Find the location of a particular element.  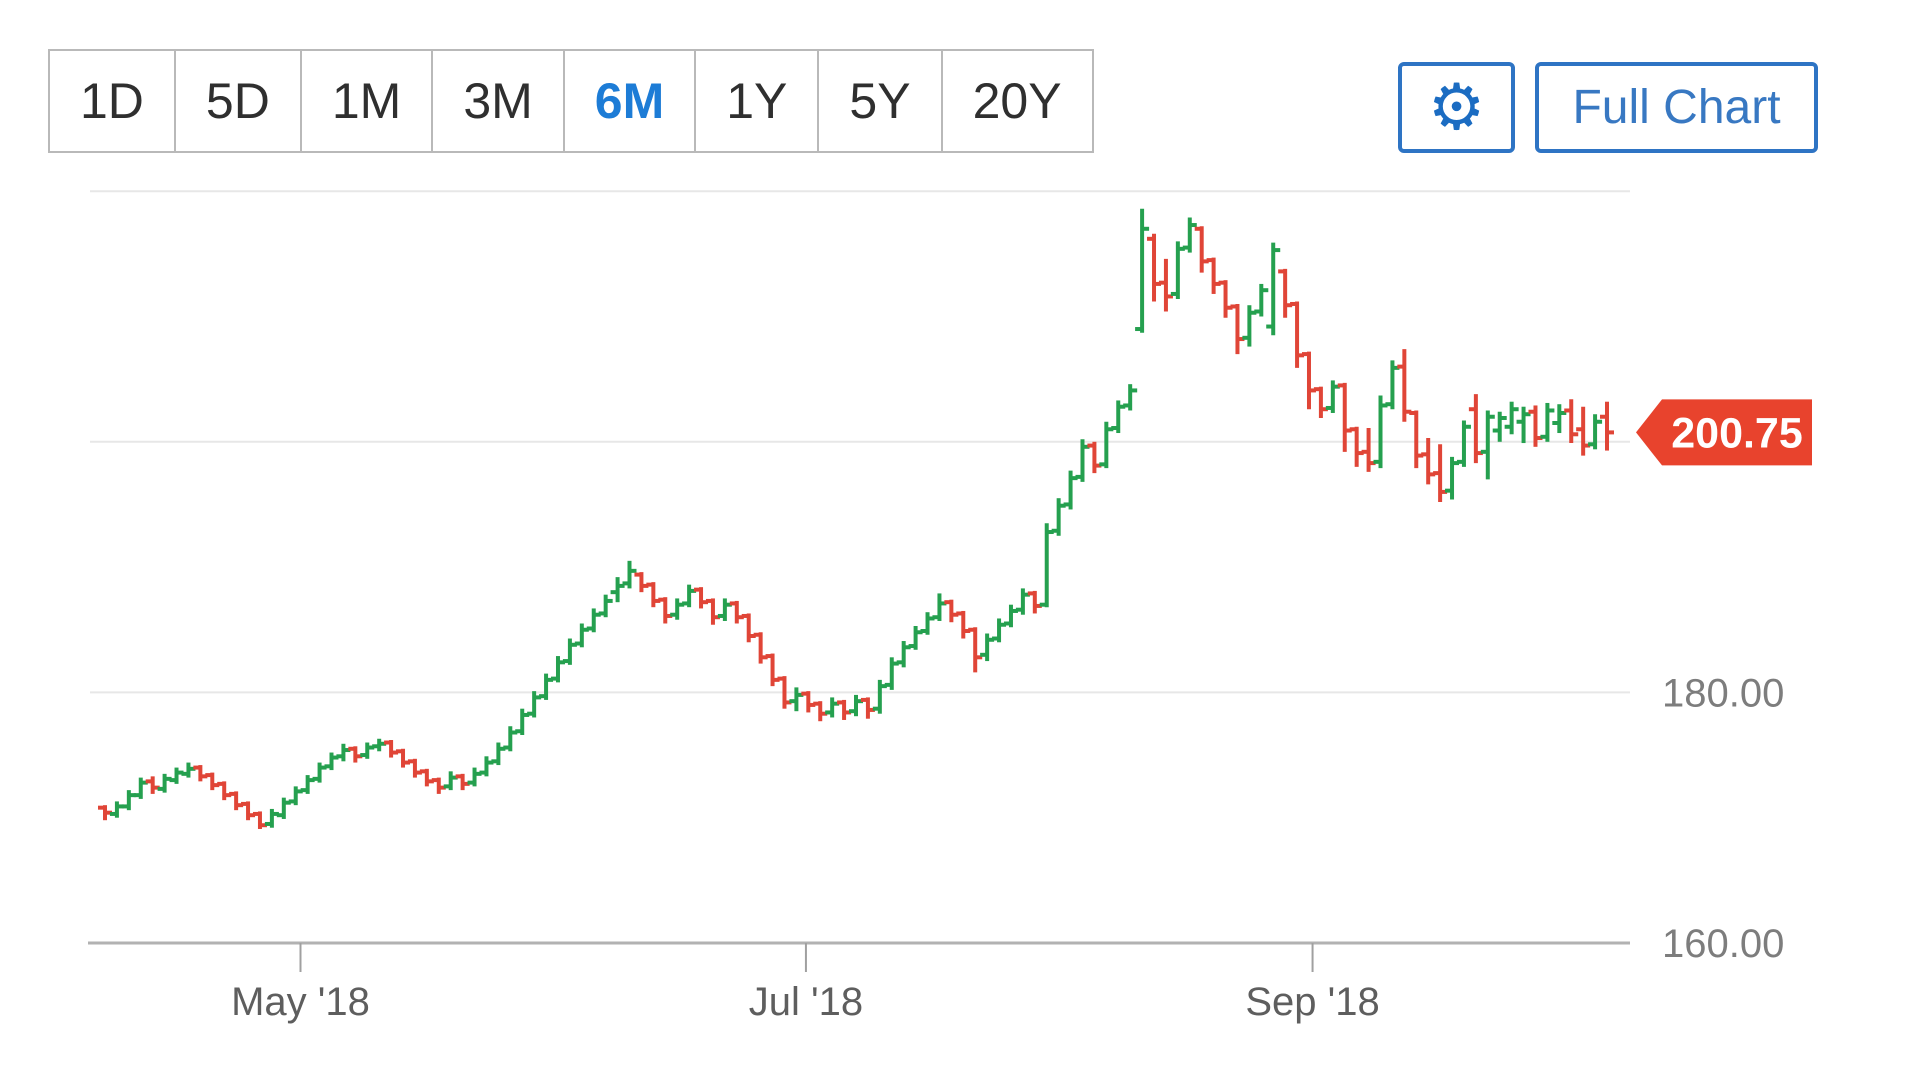

y-axis-label: 160.00 is located at coordinates (1723, 944).